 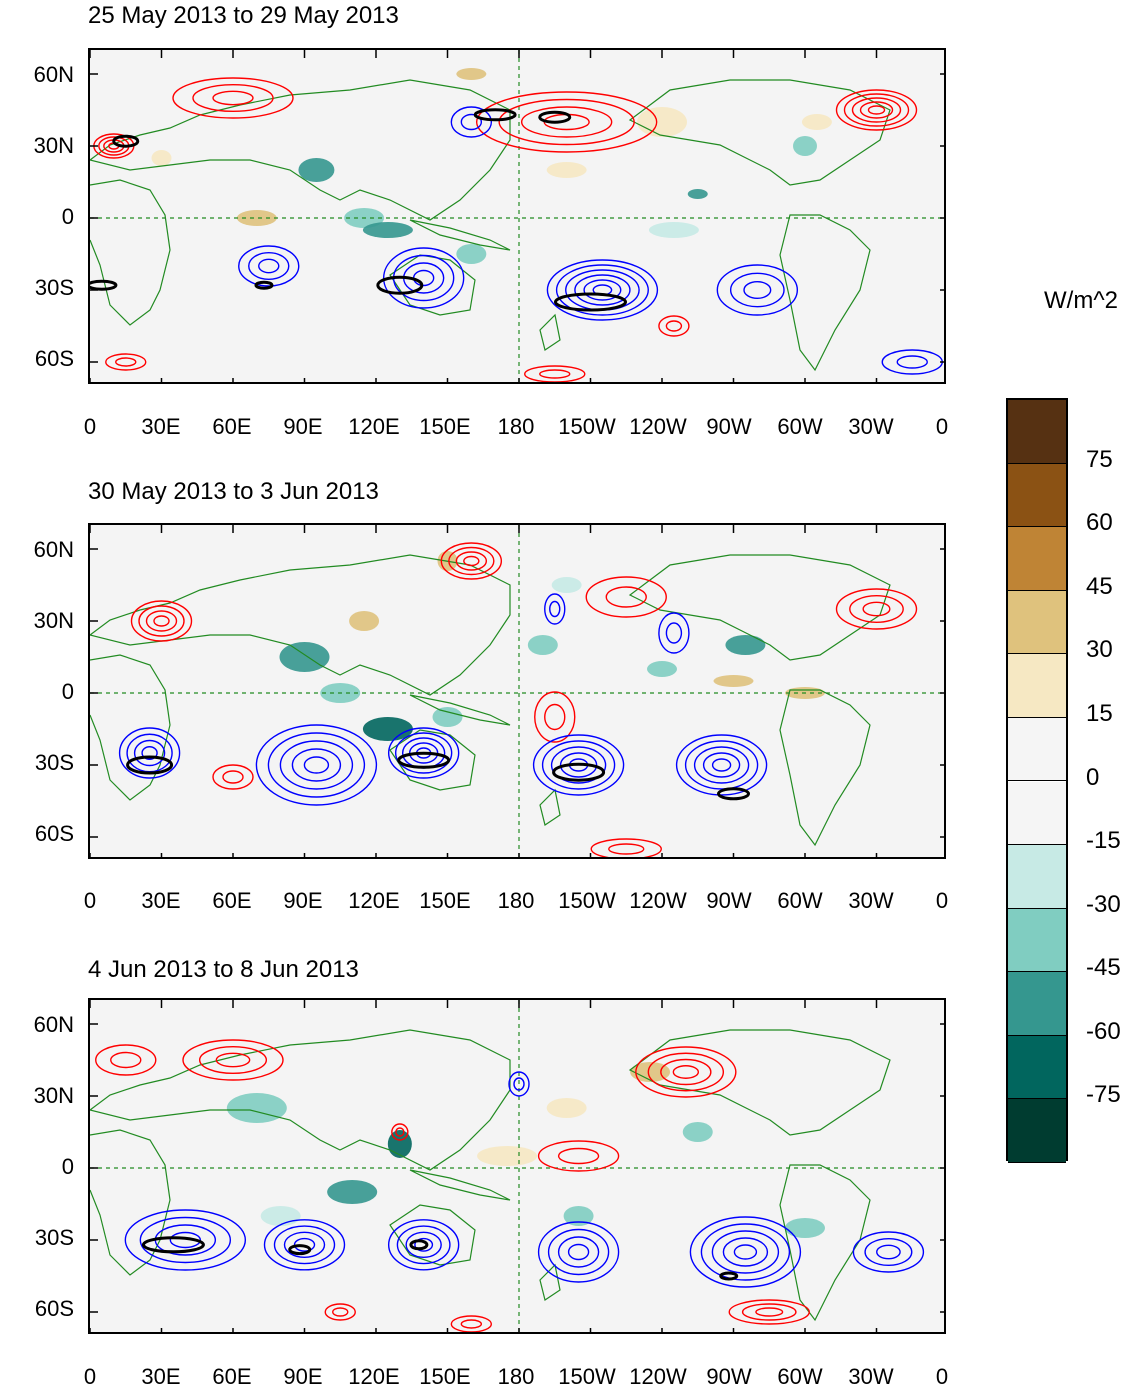 I want to click on x-label: 60E, so click(x=232, y=1376).